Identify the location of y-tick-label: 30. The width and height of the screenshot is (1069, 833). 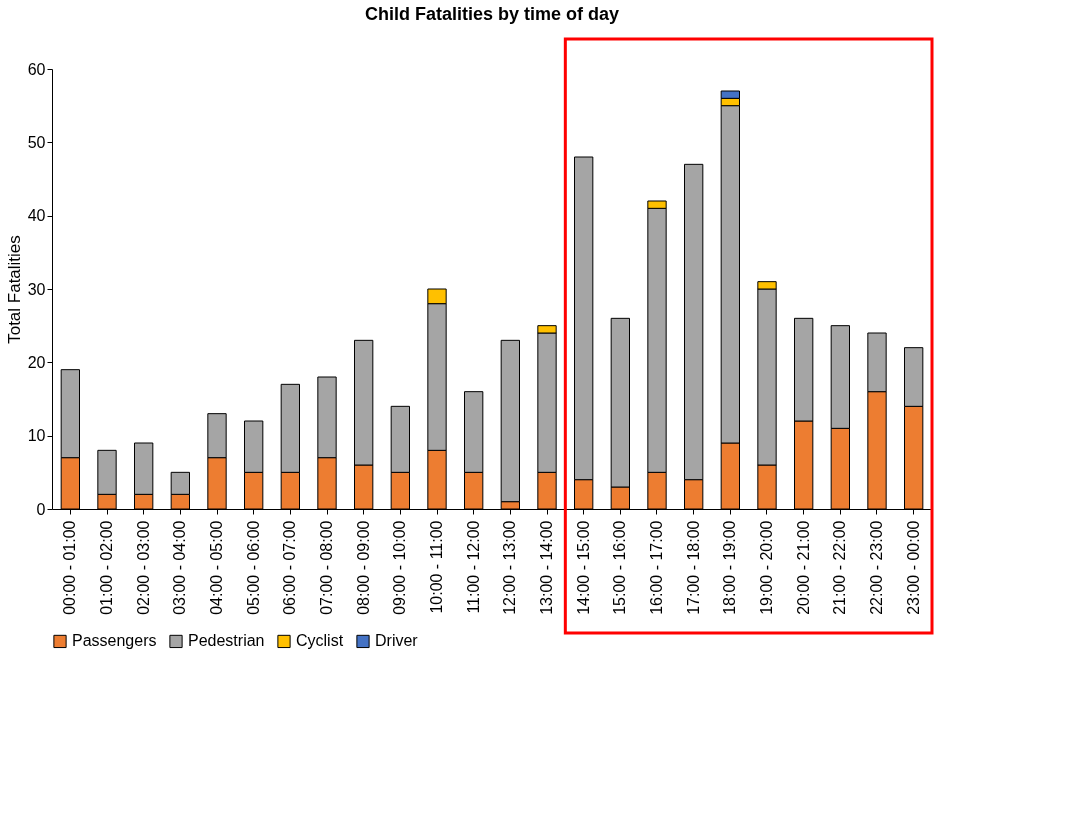
(36, 289).